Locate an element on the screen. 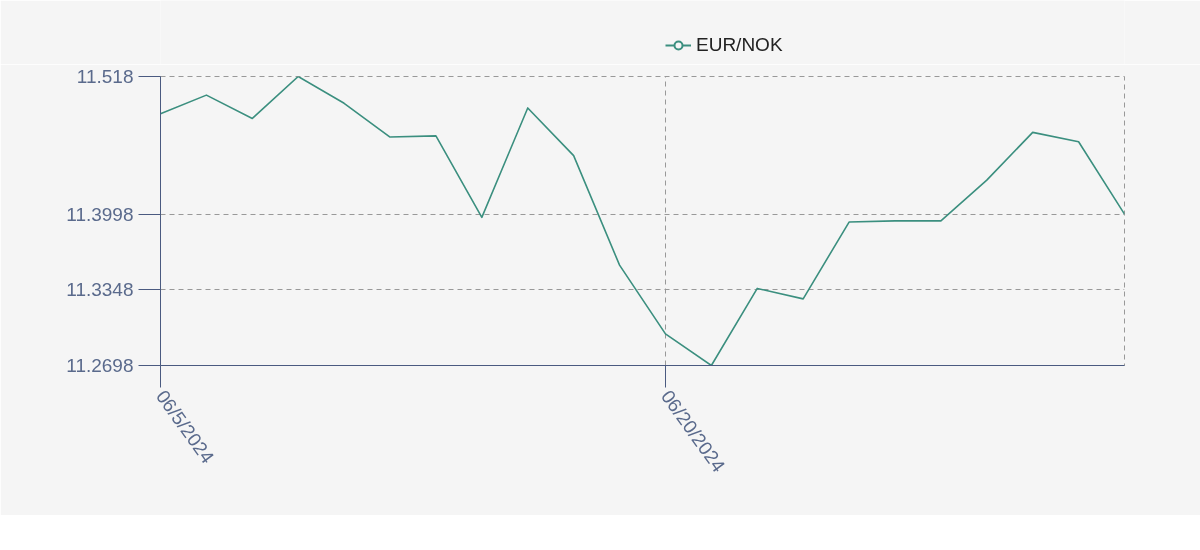  y-tick-label: 11.2698 is located at coordinates (100, 365).